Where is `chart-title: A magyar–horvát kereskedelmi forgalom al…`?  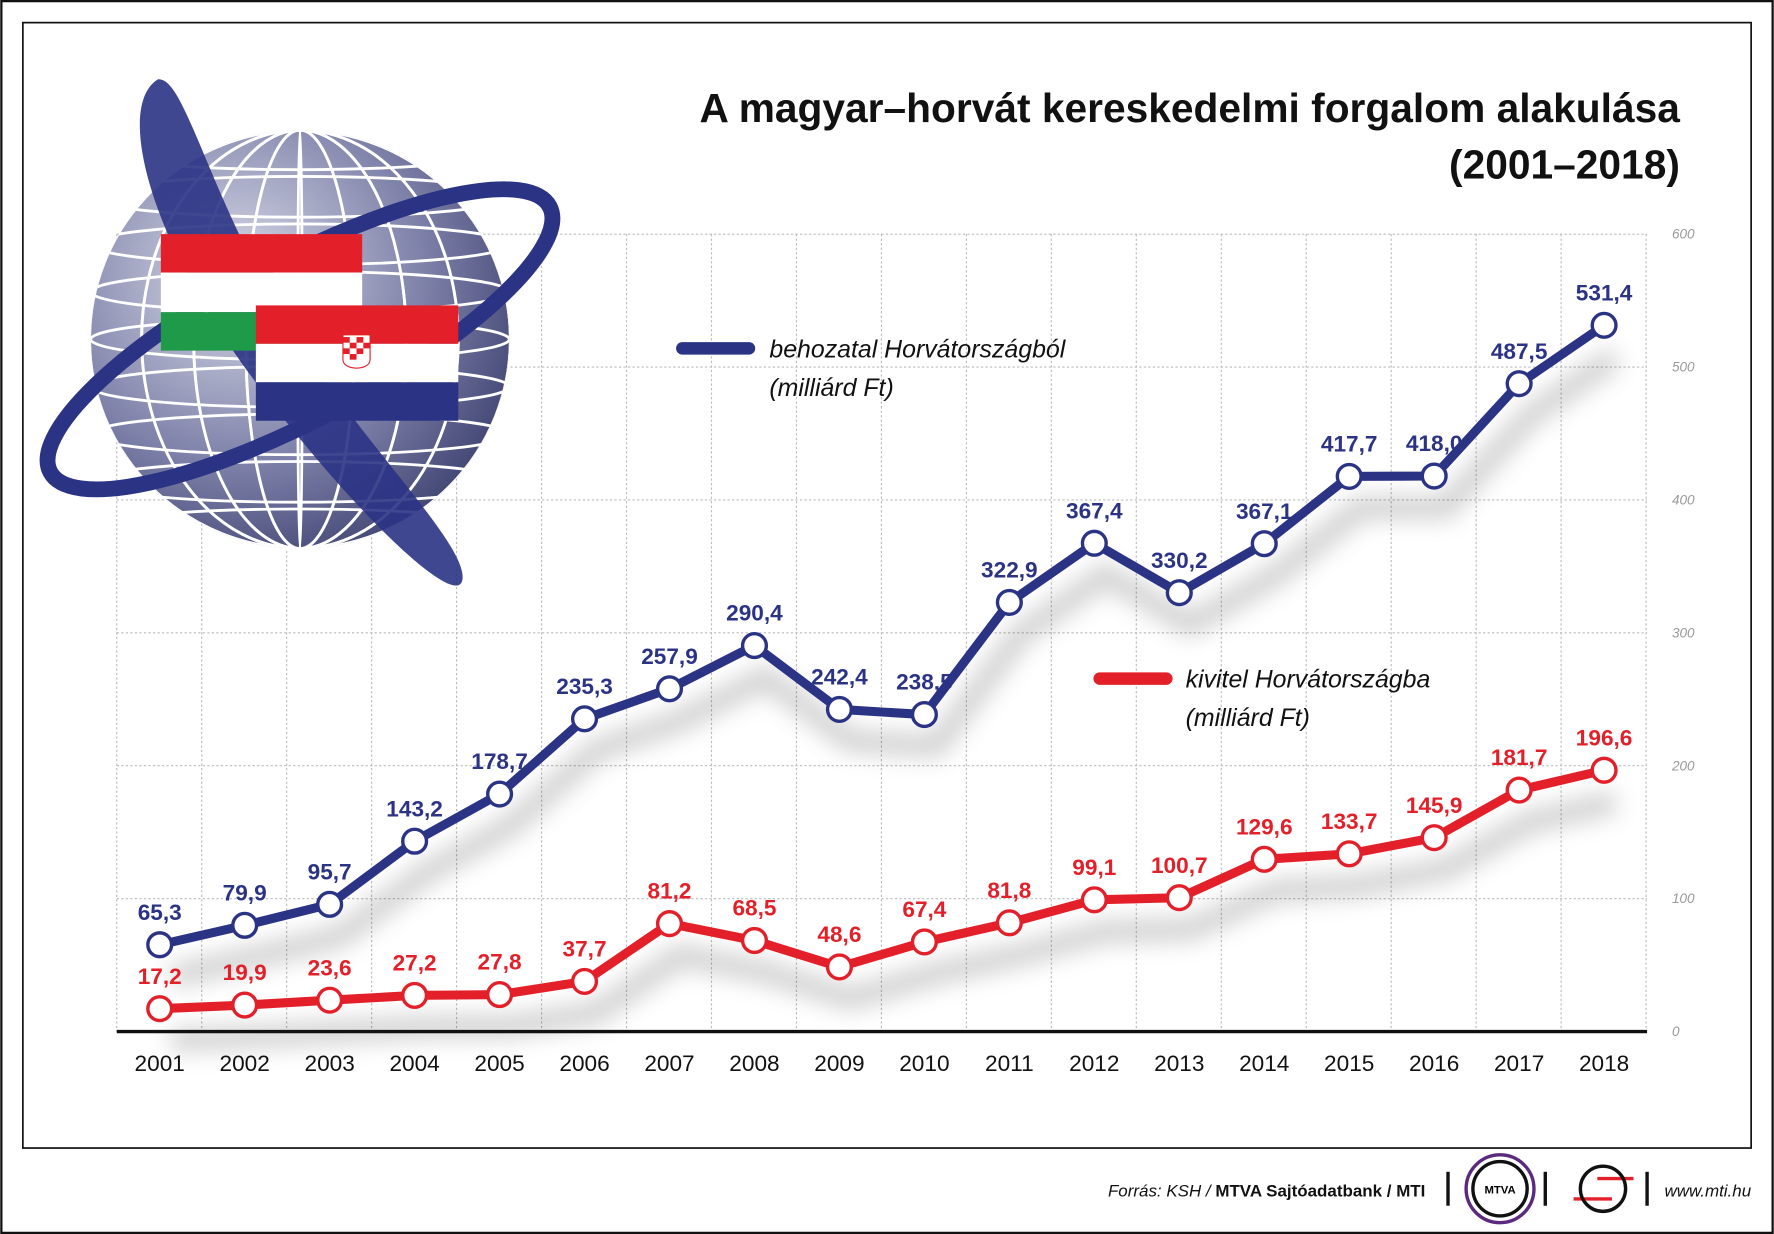 chart-title: A magyar–horvát kereskedelmi forgalom al… is located at coordinates (1190, 108).